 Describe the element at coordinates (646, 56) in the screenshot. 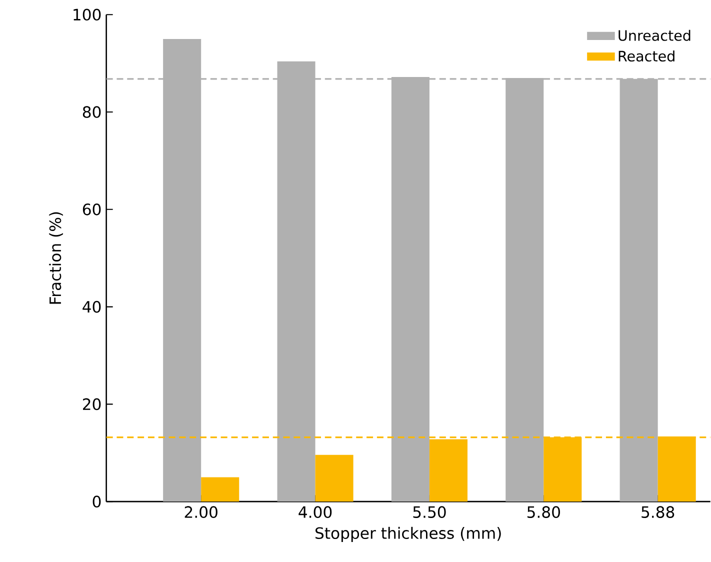

I see `legend-label: Reacted` at that location.